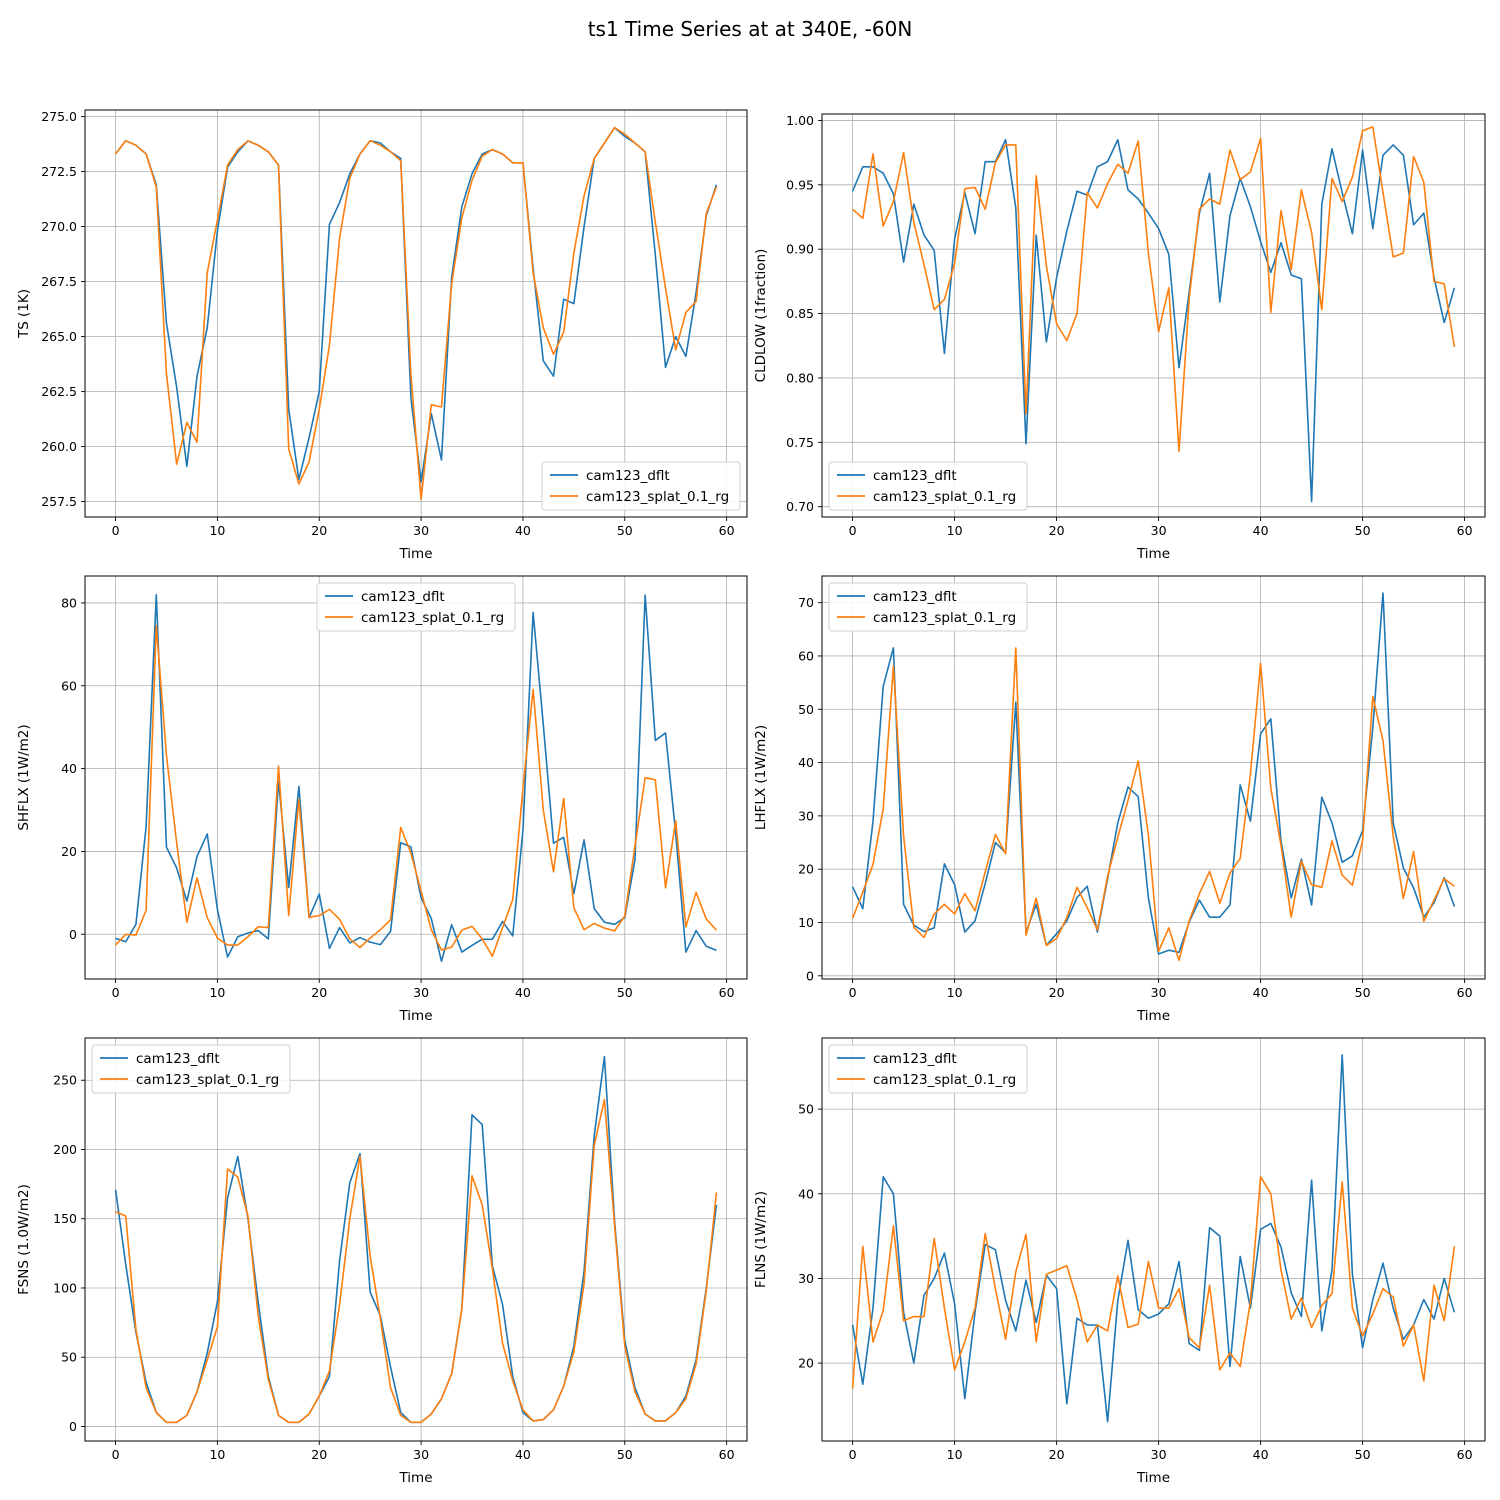 This screenshot has height=1500, width=1500. I want to click on y-tick-label: 80, so click(69, 602).